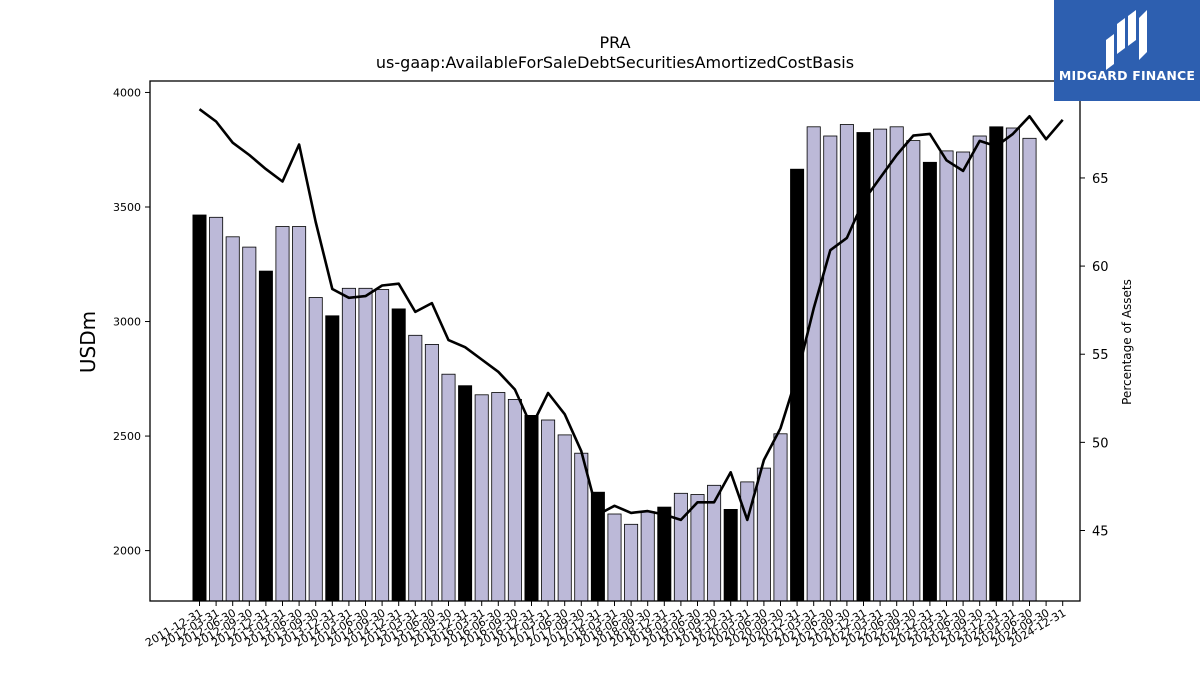 The height and width of the screenshot is (675, 1200). I want to click on y-axis-label-left: USDm, so click(88, 342).